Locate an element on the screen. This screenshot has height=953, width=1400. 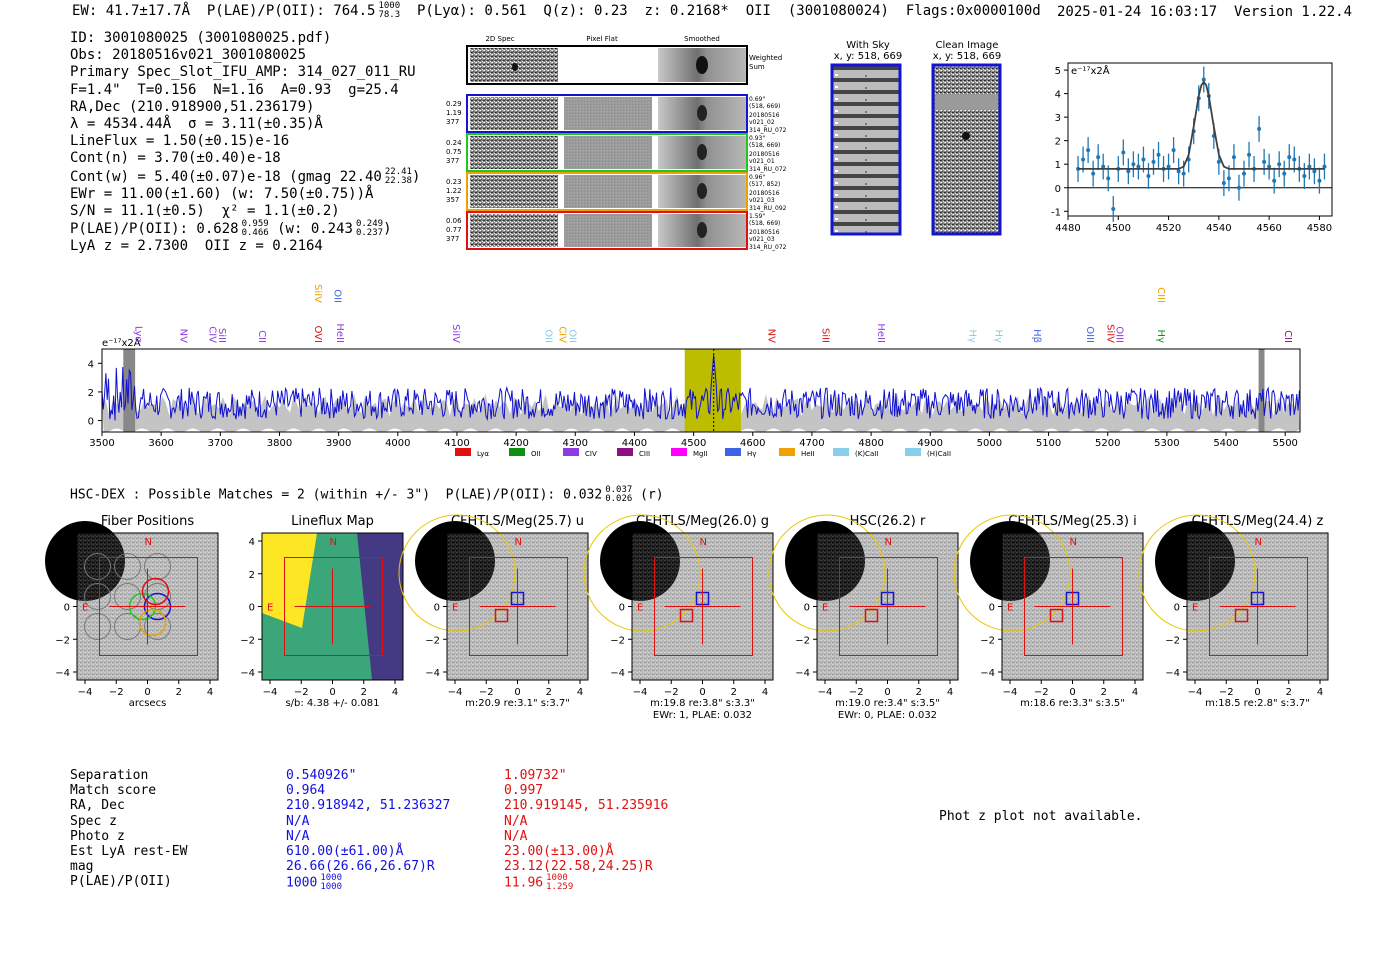
cutout-stat: 0.75 is located at coordinates (454, 152).